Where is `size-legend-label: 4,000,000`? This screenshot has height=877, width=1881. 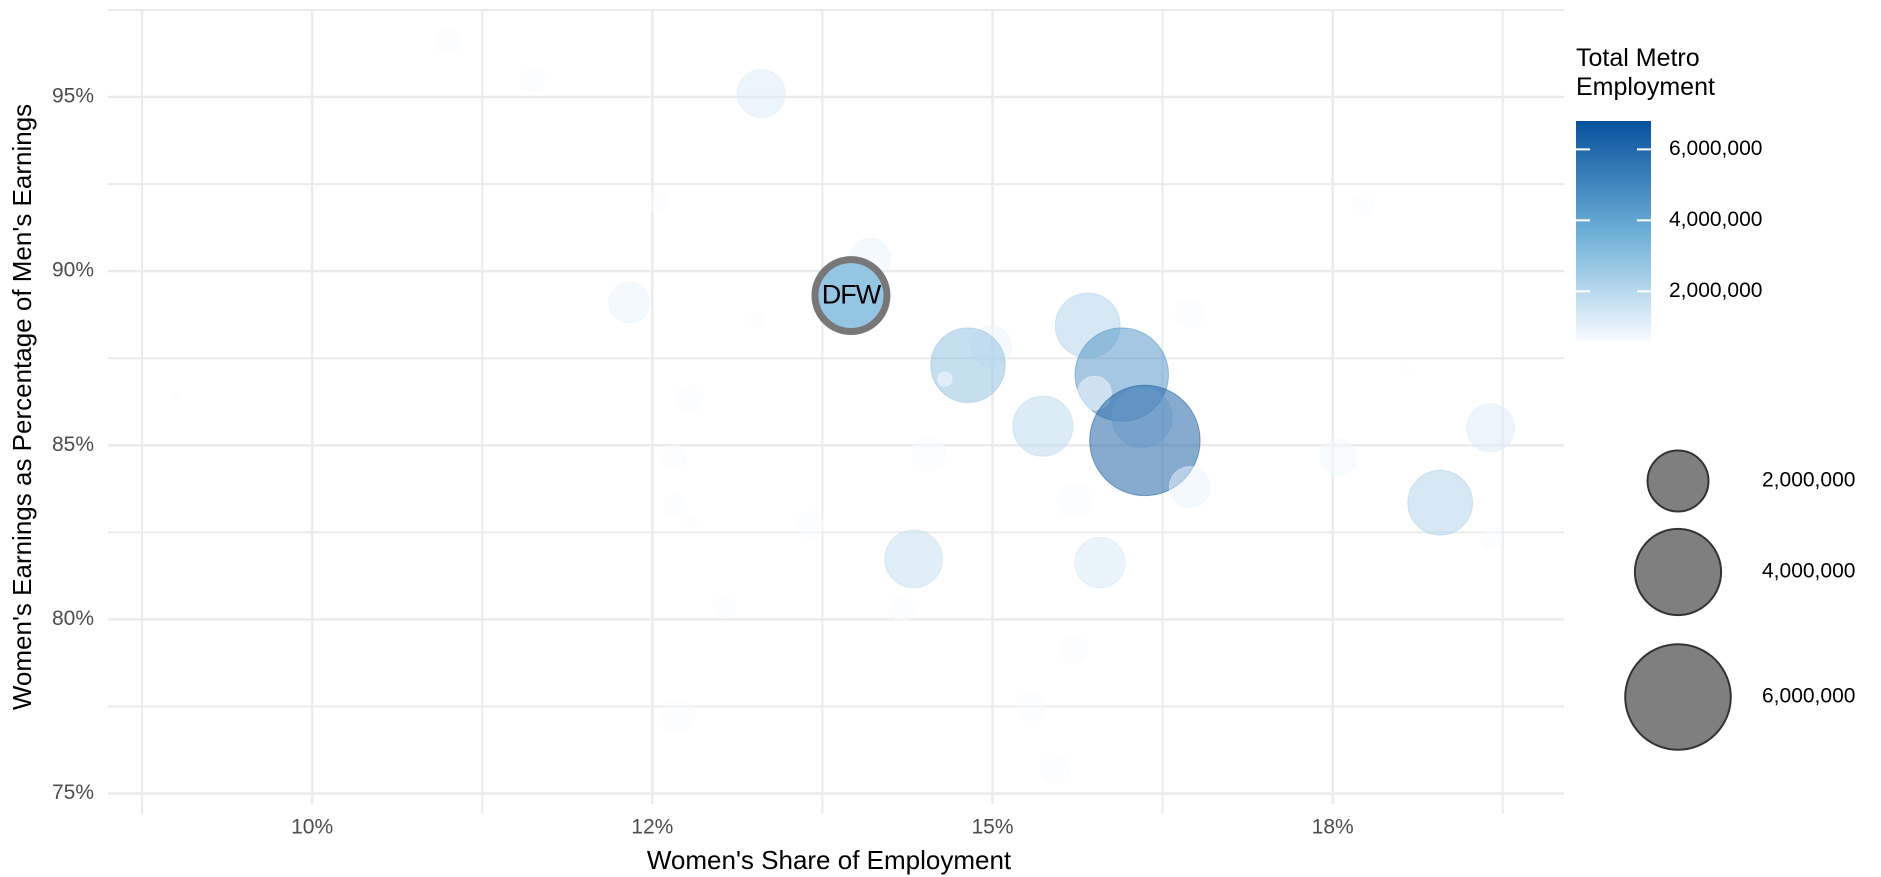 size-legend-label: 4,000,000 is located at coordinates (1808, 571).